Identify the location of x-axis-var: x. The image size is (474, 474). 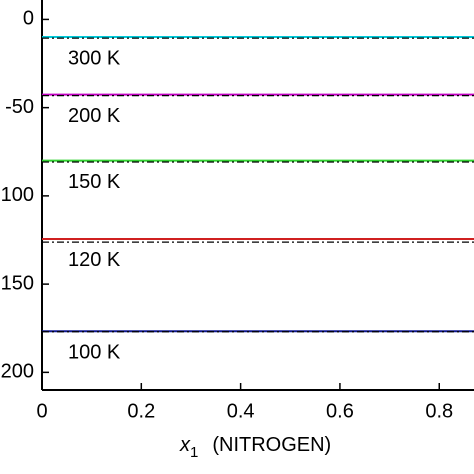
(185, 445).